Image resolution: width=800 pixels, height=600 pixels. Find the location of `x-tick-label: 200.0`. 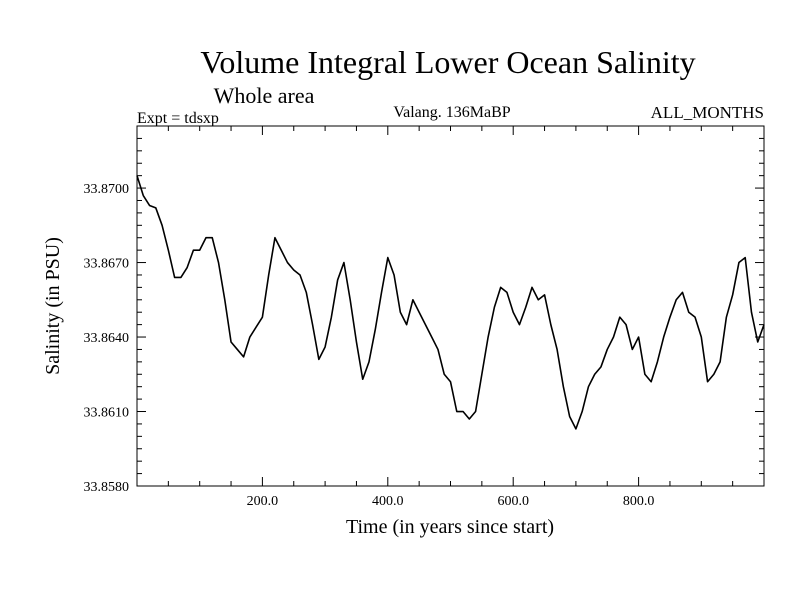

x-tick-label: 200.0 is located at coordinates (263, 501).